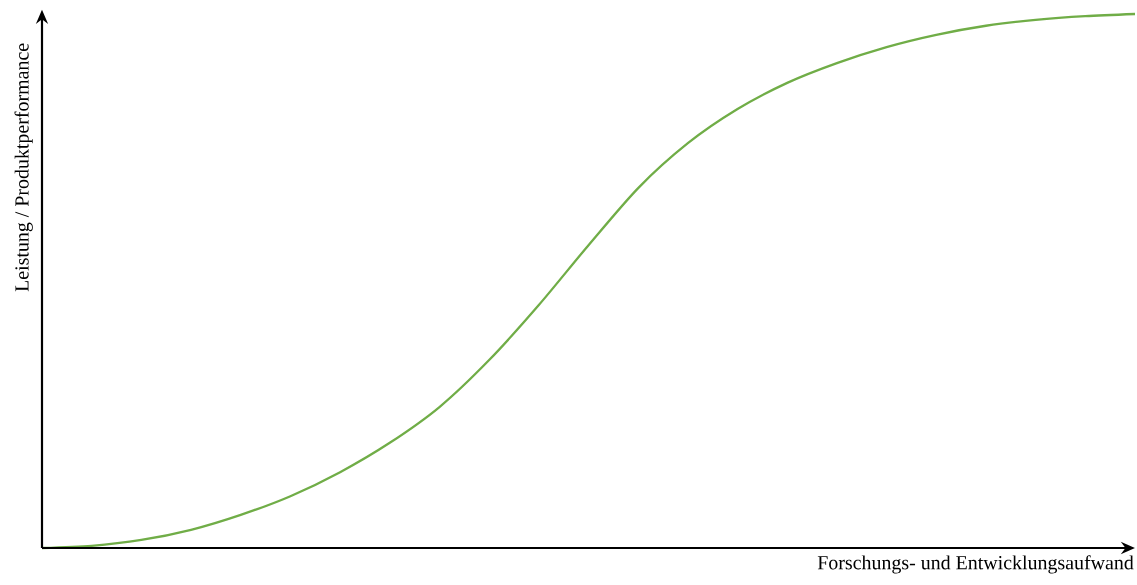  Describe the element at coordinates (975, 564) in the screenshot. I see `x-axis-title: Forschungs- und Entwicklungsaufwand` at that location.